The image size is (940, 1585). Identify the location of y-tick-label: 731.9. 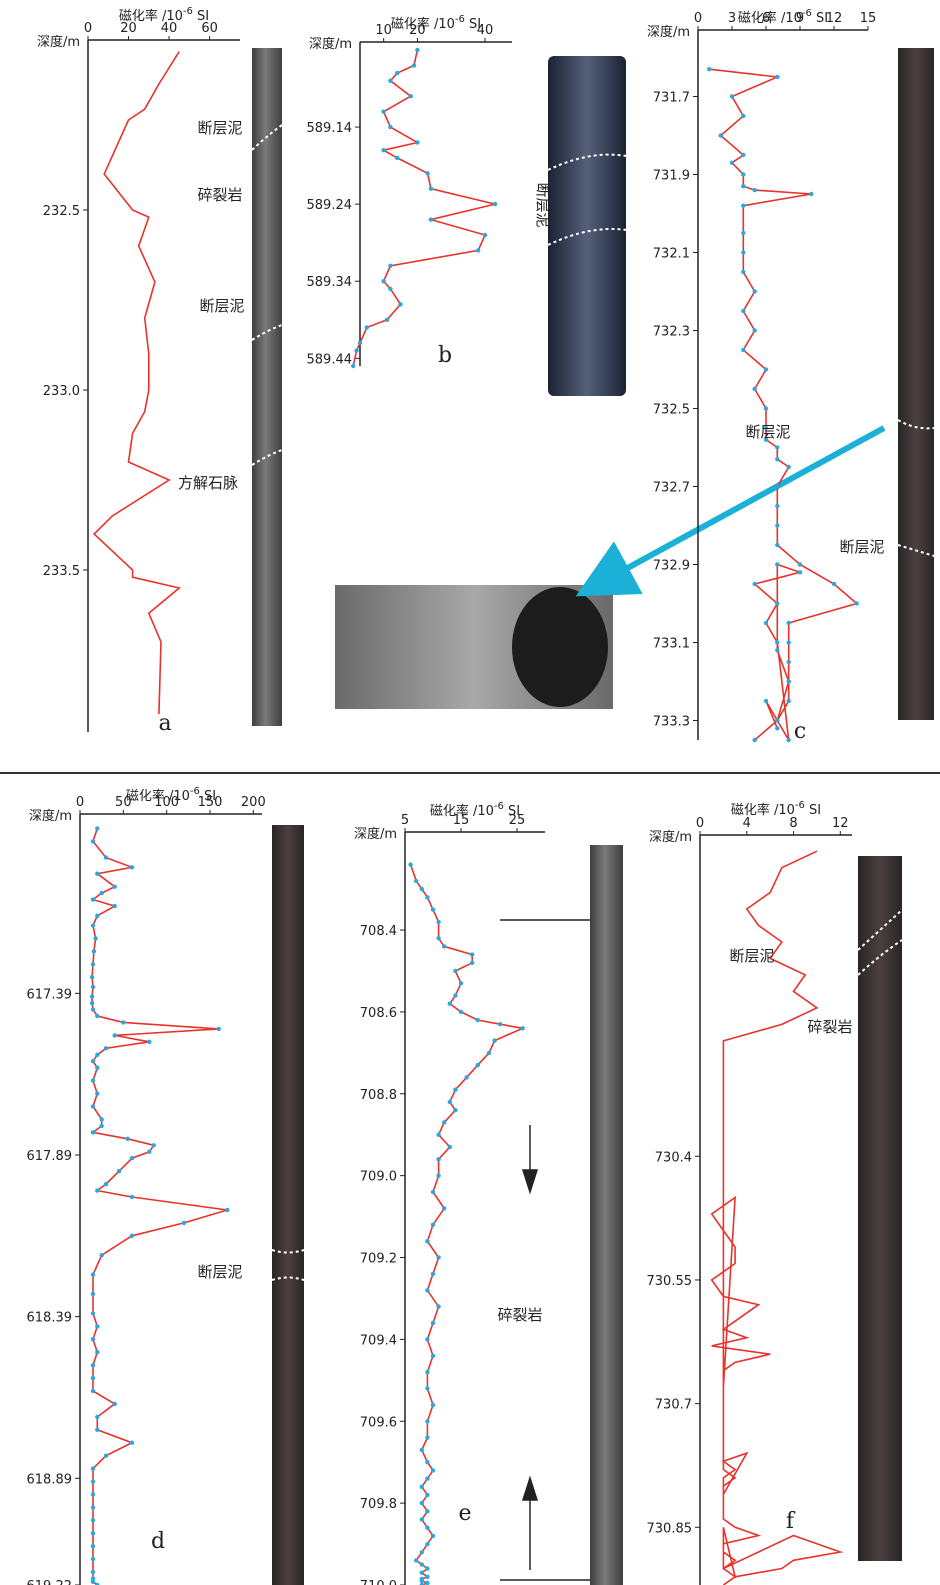
(671, 176).